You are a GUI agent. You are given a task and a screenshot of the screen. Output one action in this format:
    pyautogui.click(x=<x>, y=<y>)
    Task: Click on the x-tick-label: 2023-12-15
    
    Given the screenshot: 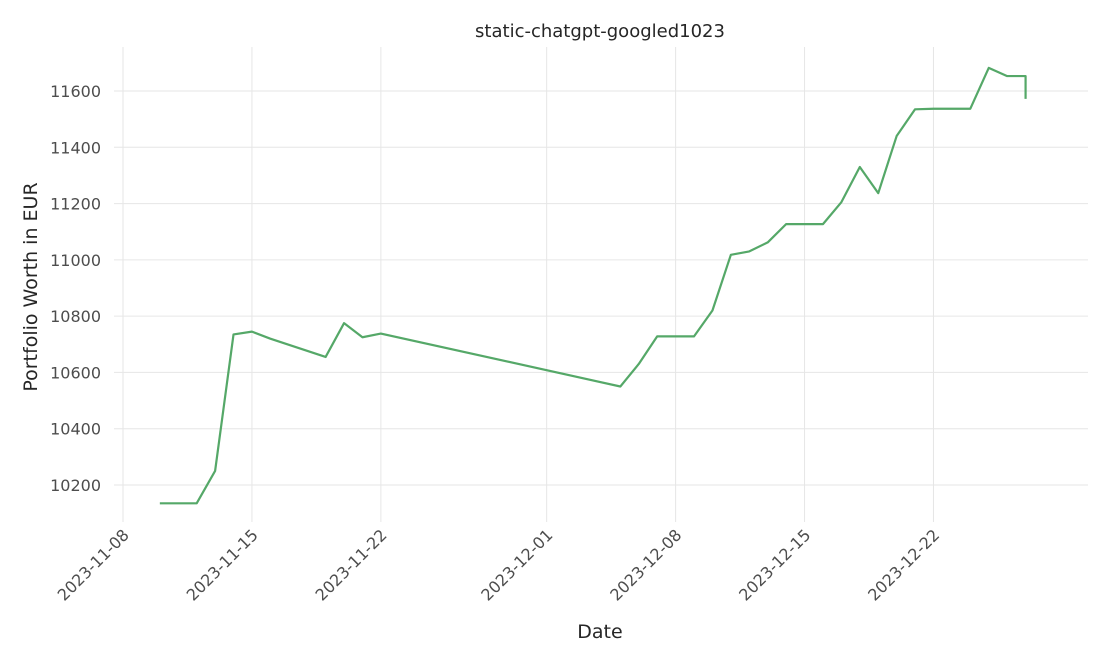 What is the action you would take?
    pyautogui.click(x=774, y=564)
    